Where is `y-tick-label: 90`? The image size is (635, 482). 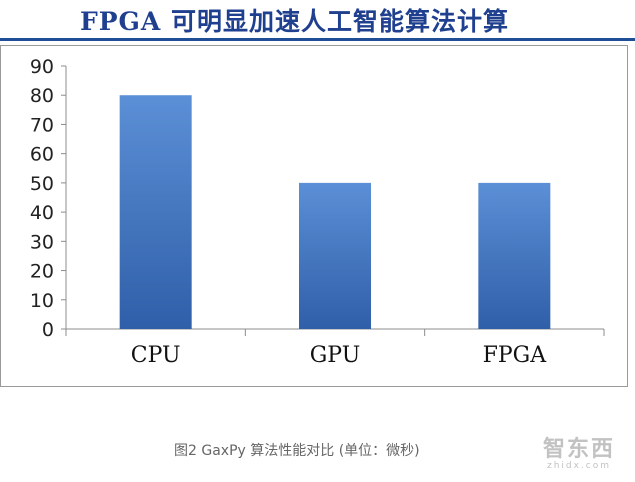 y-tick-label: 90 is located at coordinates (42, 67).